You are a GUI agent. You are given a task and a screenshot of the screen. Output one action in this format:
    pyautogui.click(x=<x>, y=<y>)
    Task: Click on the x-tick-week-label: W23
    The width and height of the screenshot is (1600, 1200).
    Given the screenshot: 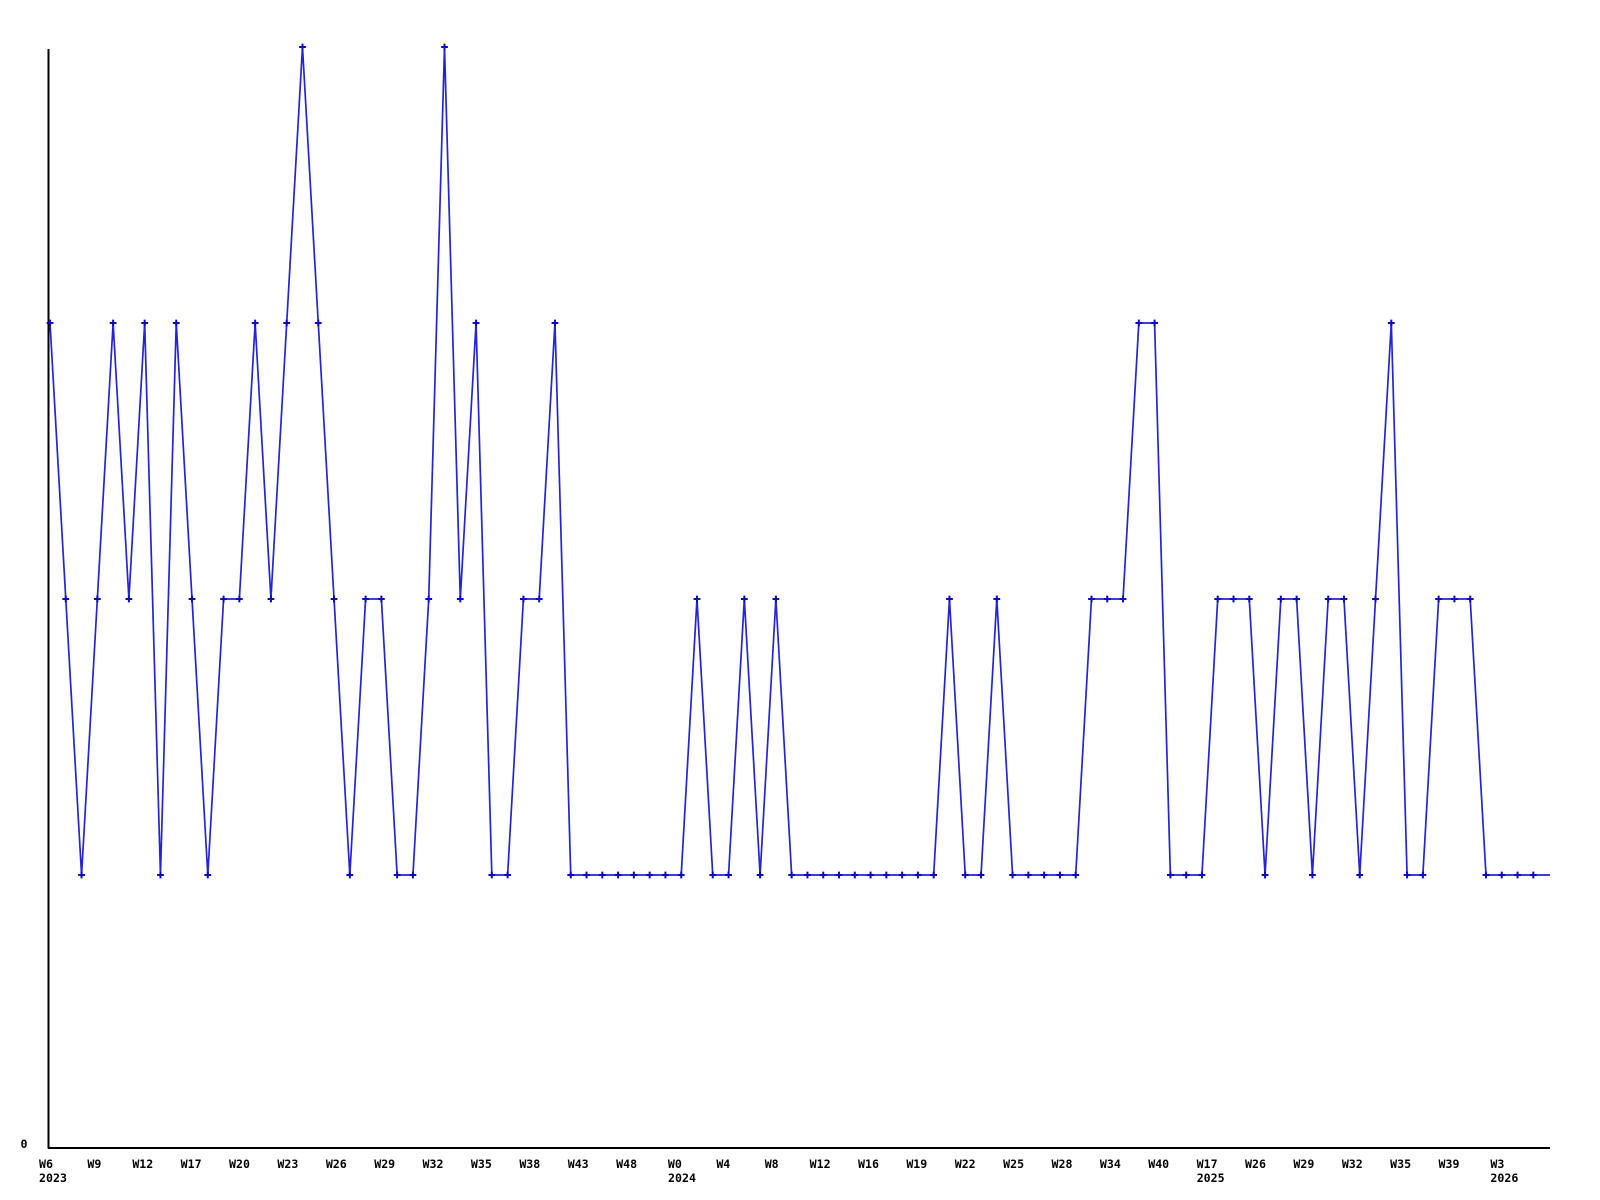 What is the action you would take?
    pyautogui.click(x=287, y=1164)
    